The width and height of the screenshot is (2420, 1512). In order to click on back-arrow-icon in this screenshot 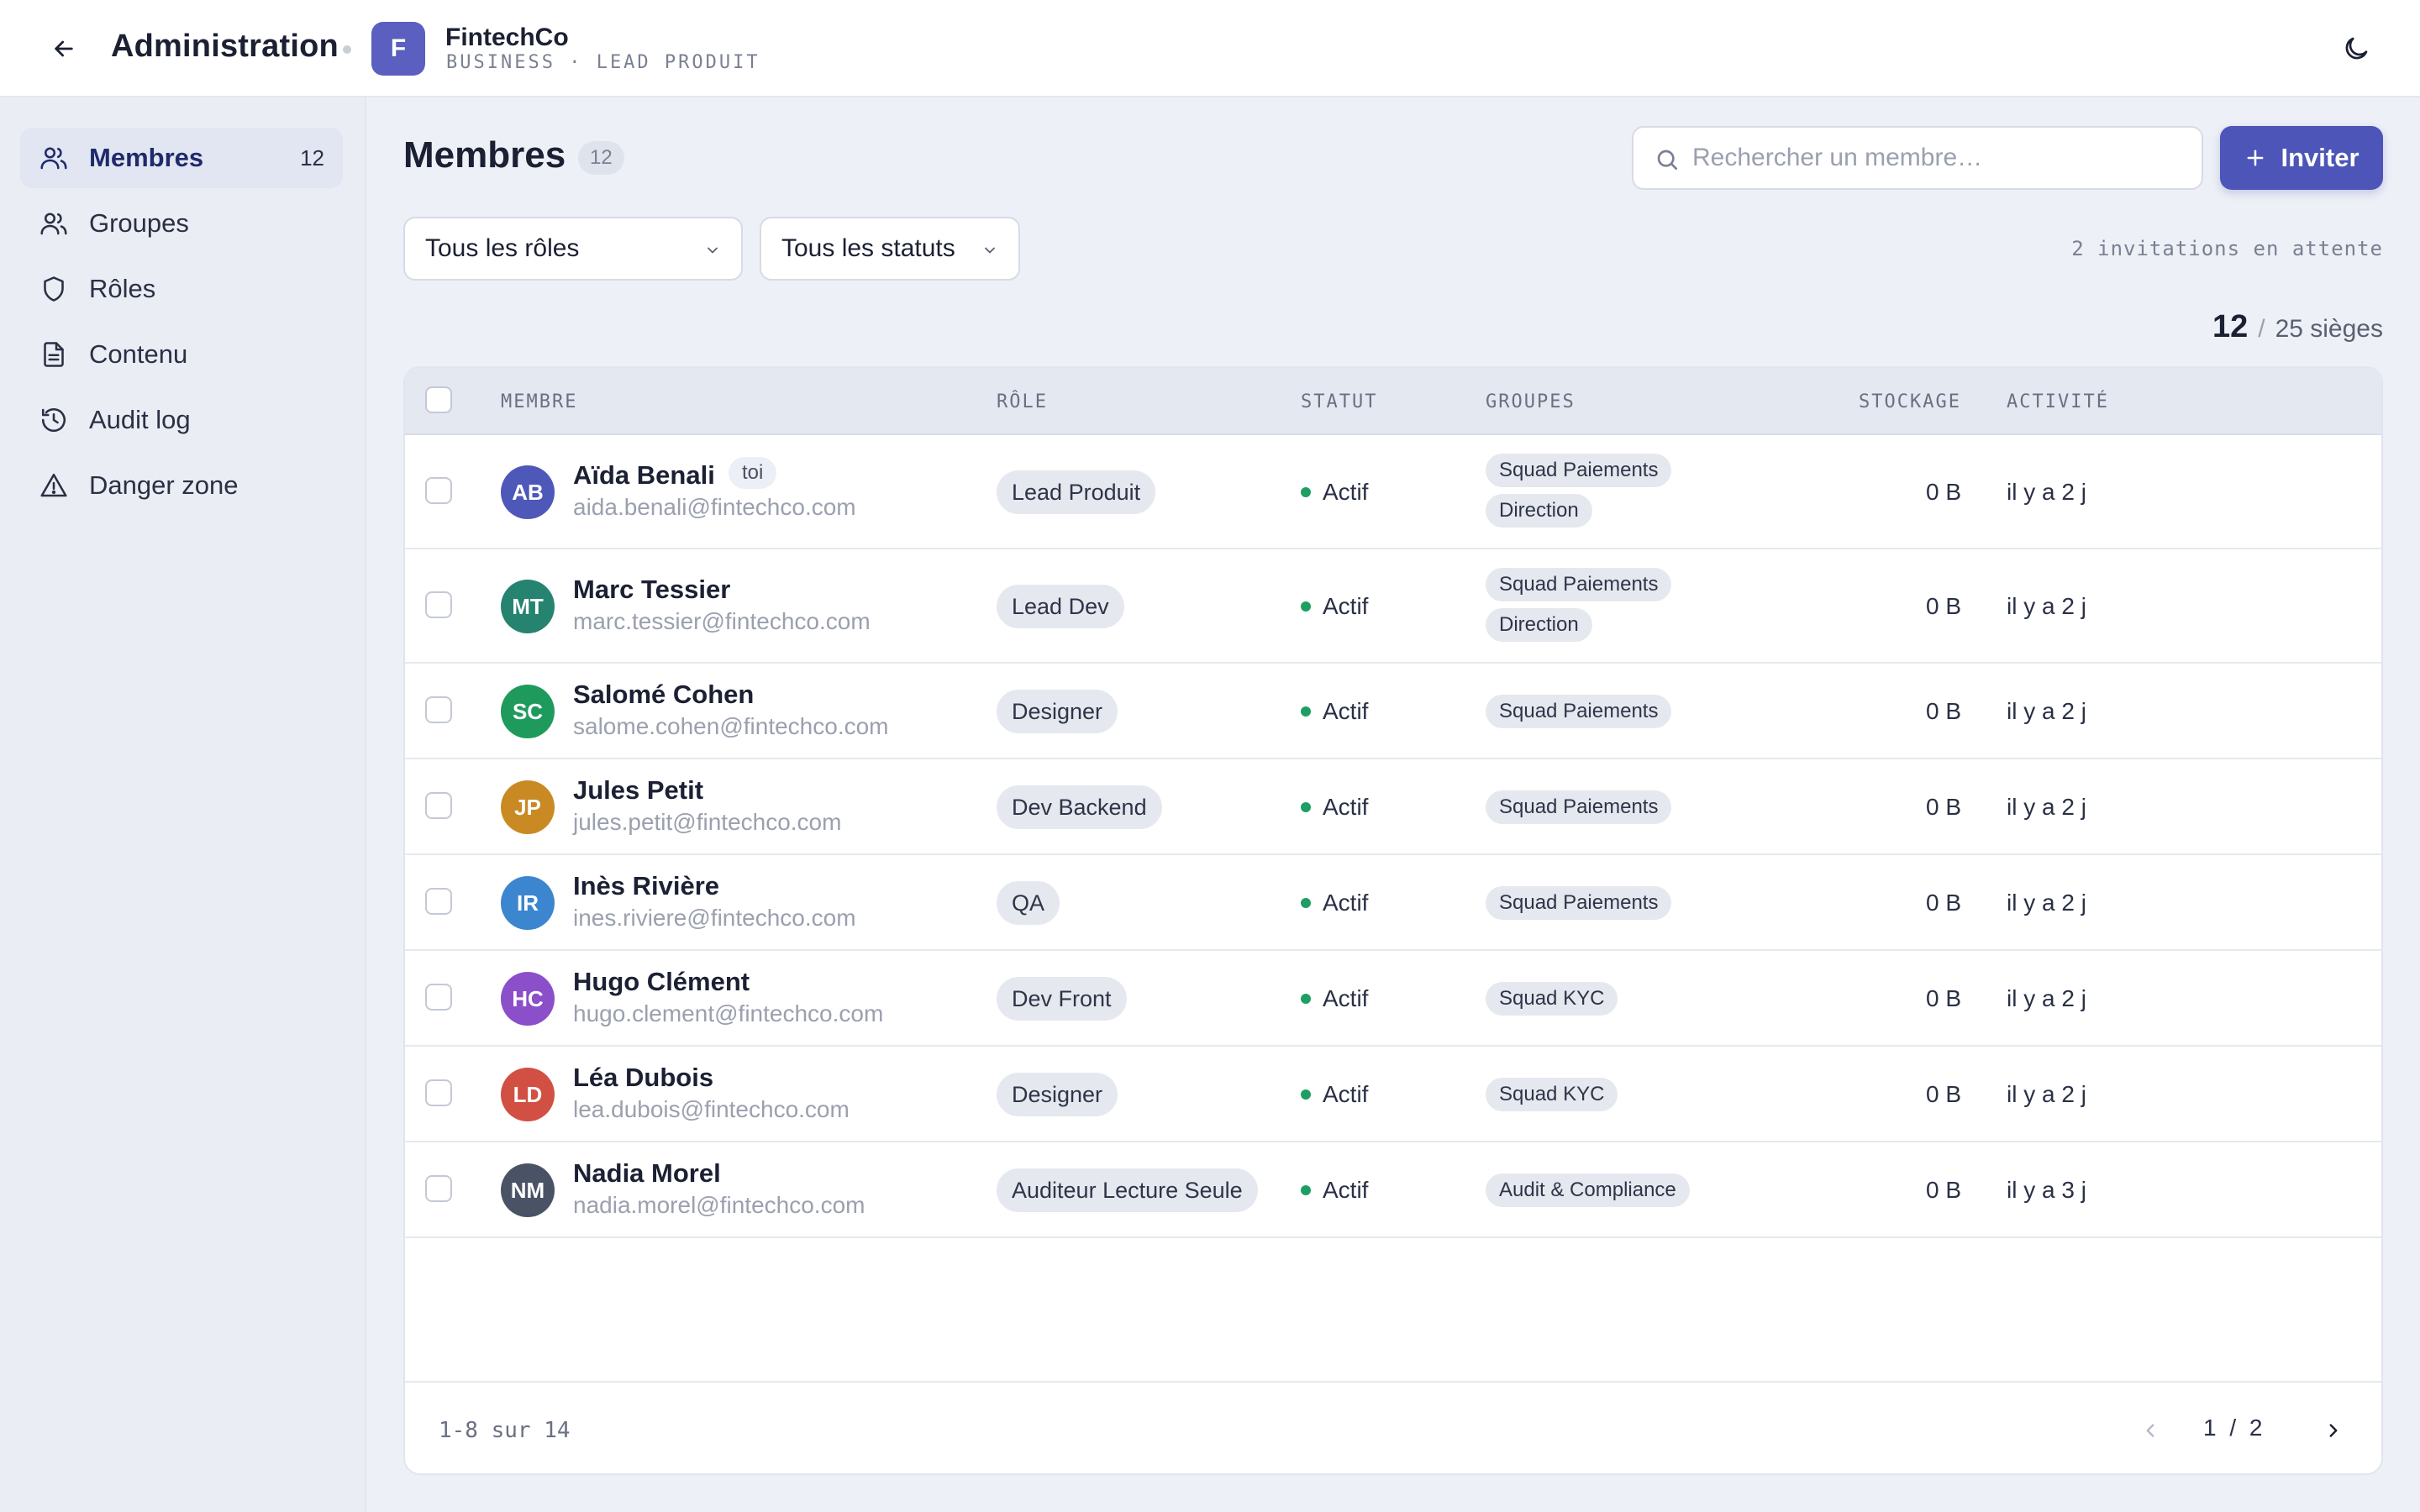, I will do `click(64, 49)`.